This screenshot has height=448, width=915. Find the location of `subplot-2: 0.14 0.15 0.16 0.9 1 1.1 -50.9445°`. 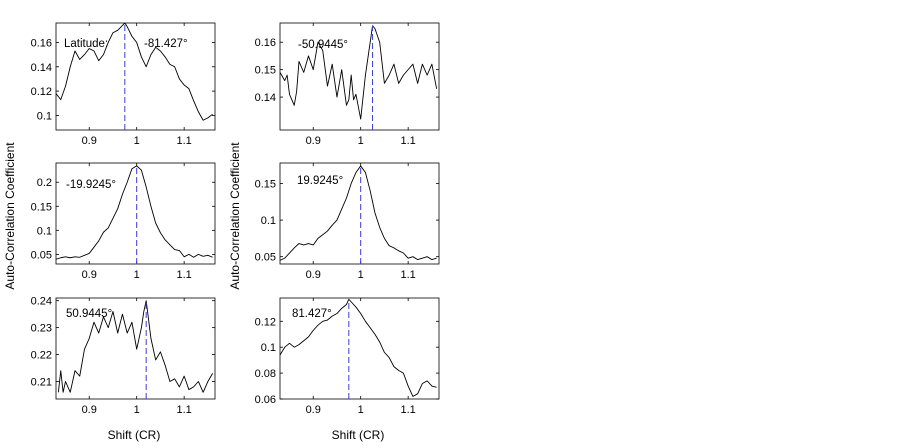

subplot-2: 0.14 0.15 0.16 0.9 1 1.1 -50.9445° is located at coordinates (347, 84).